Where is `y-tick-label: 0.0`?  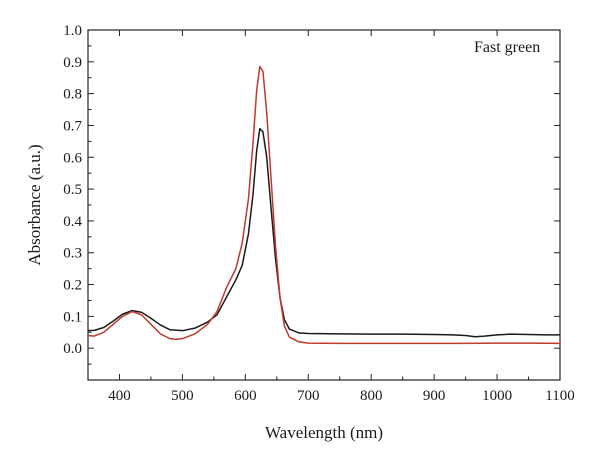
y-tick-label: 0.0 is located at coordinates (72, 349).